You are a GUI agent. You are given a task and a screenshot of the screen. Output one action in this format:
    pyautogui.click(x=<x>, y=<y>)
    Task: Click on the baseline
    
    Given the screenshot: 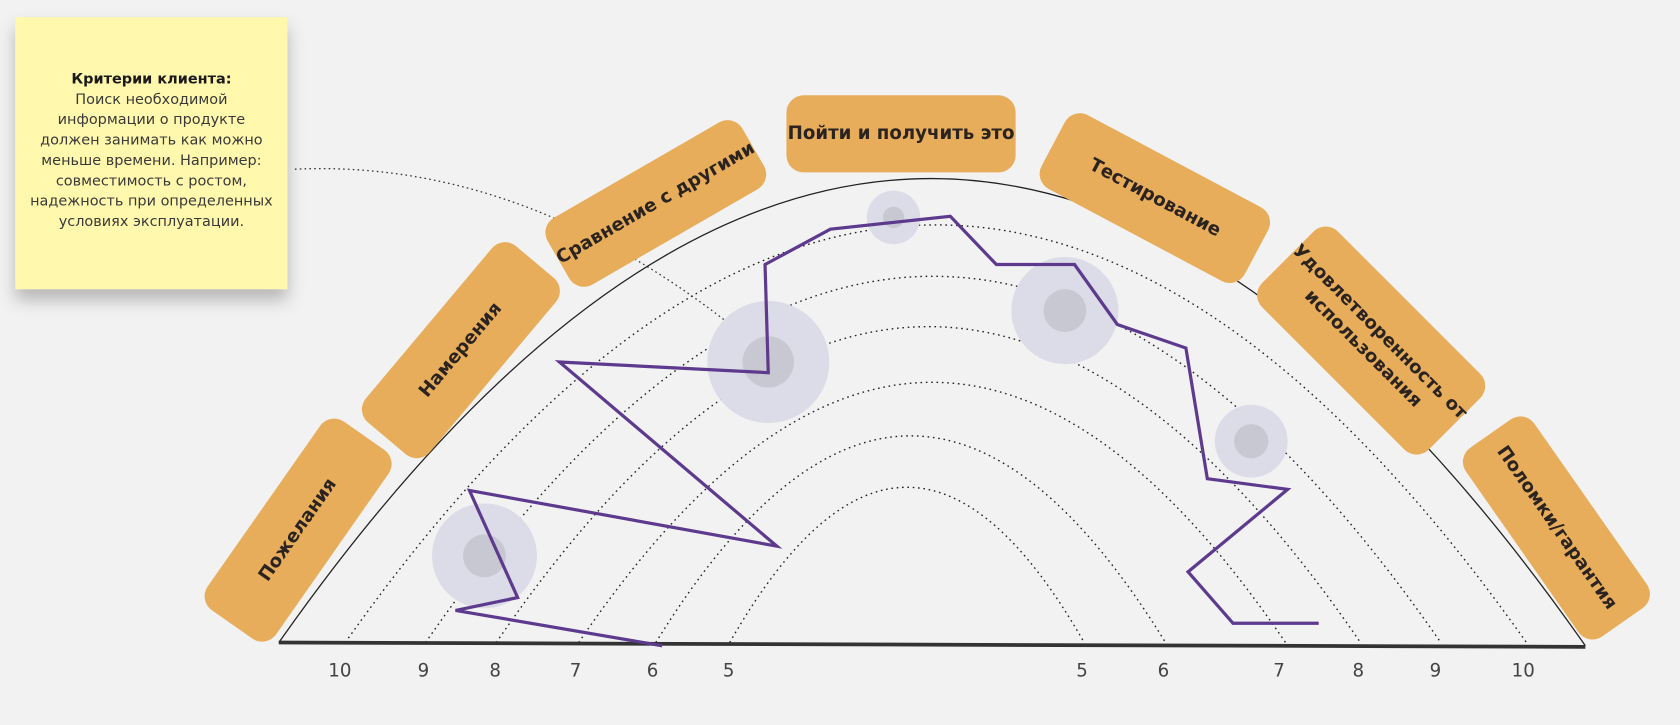 What is the action you would take?
    pyautogui.click(x=932, y=644)
    